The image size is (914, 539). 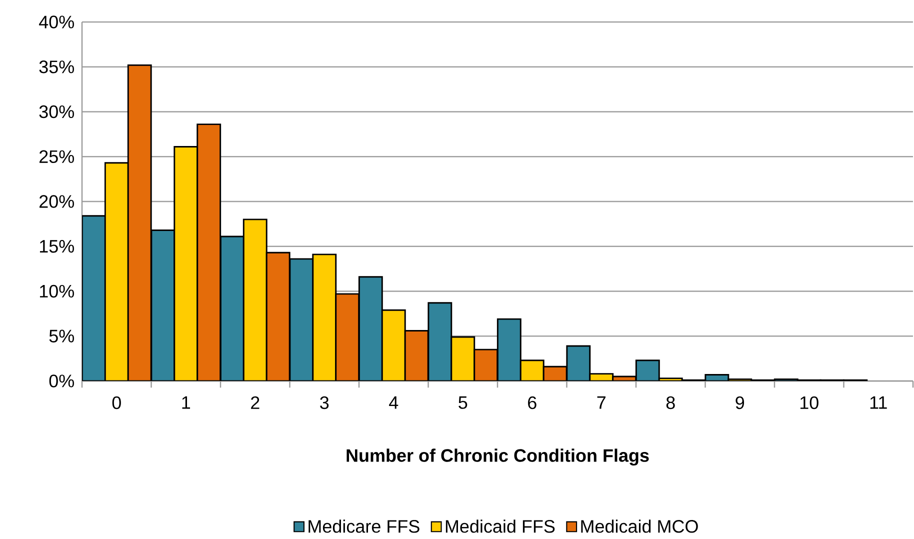 What do you see at coordinates (57, 201) in the screenshot?
I see `y-tick-label: 20%` at bounding box center [57, 201].